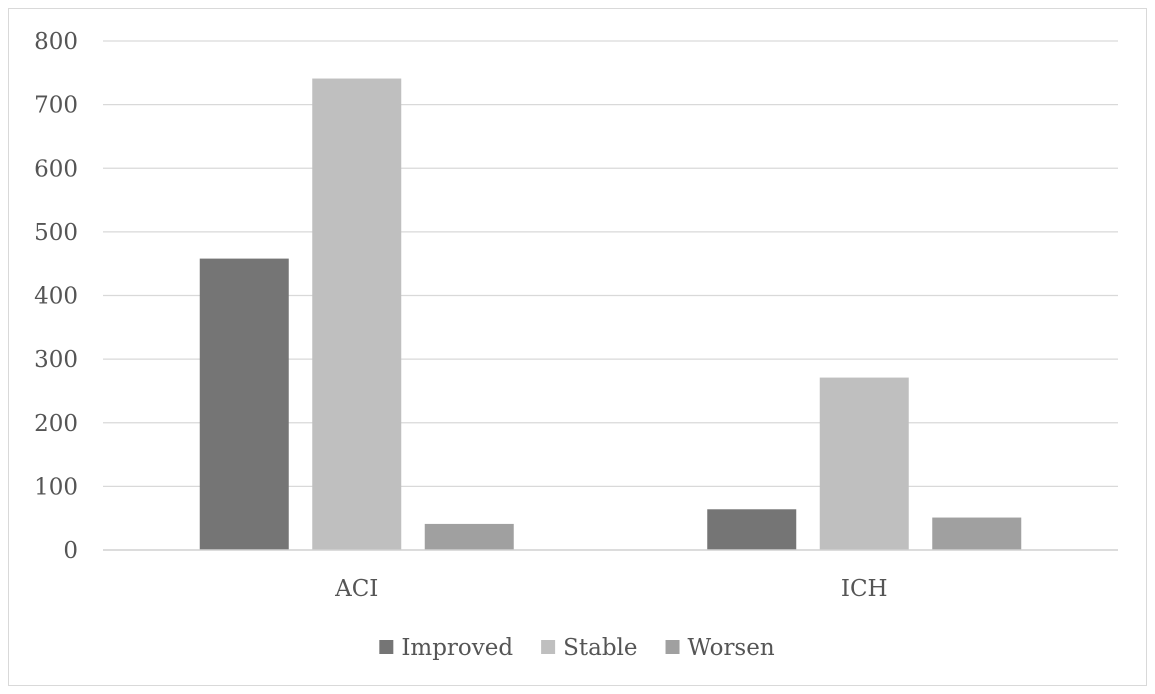 The width and height of the screenshot is (1155, 694). Describe the element at coordinates (56, 233) in the screenshot. I see `y-tick-label: 500` at that location.